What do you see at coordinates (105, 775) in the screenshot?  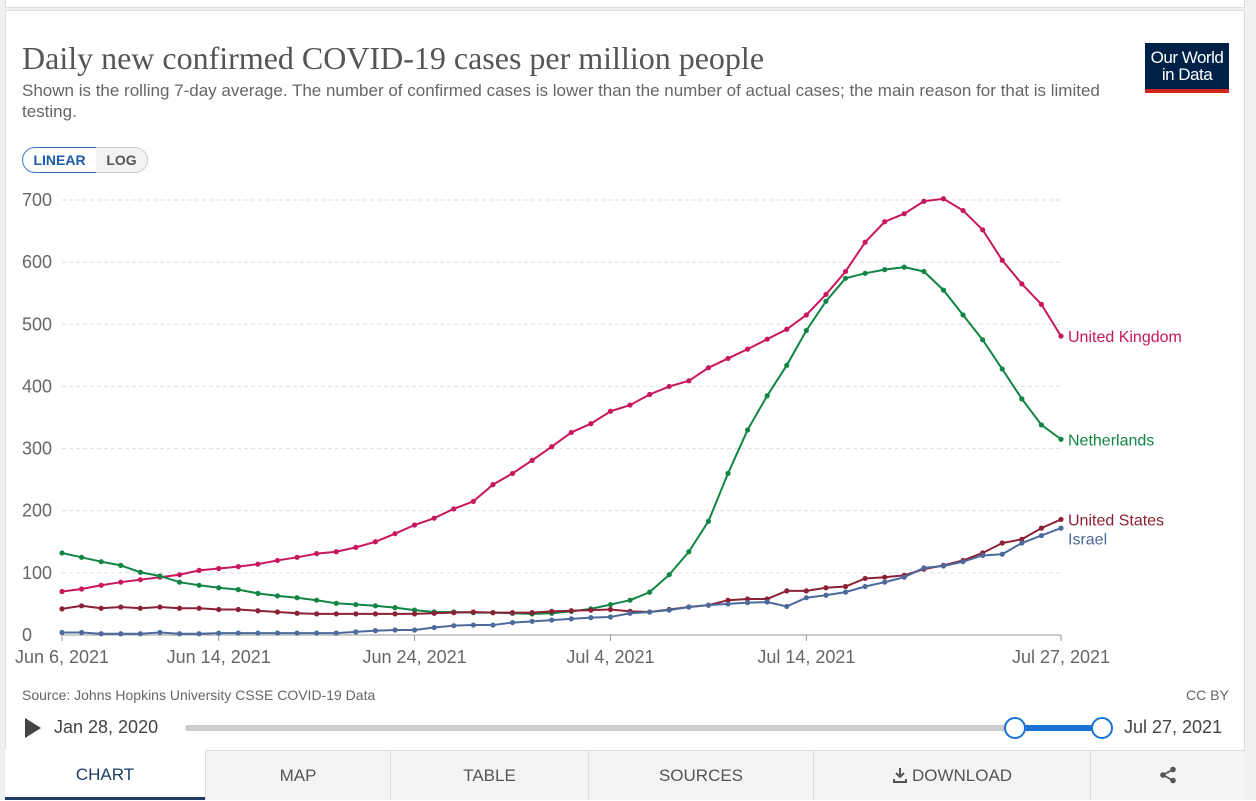 I see `tab: CHART` at bounding box center [105, 775].